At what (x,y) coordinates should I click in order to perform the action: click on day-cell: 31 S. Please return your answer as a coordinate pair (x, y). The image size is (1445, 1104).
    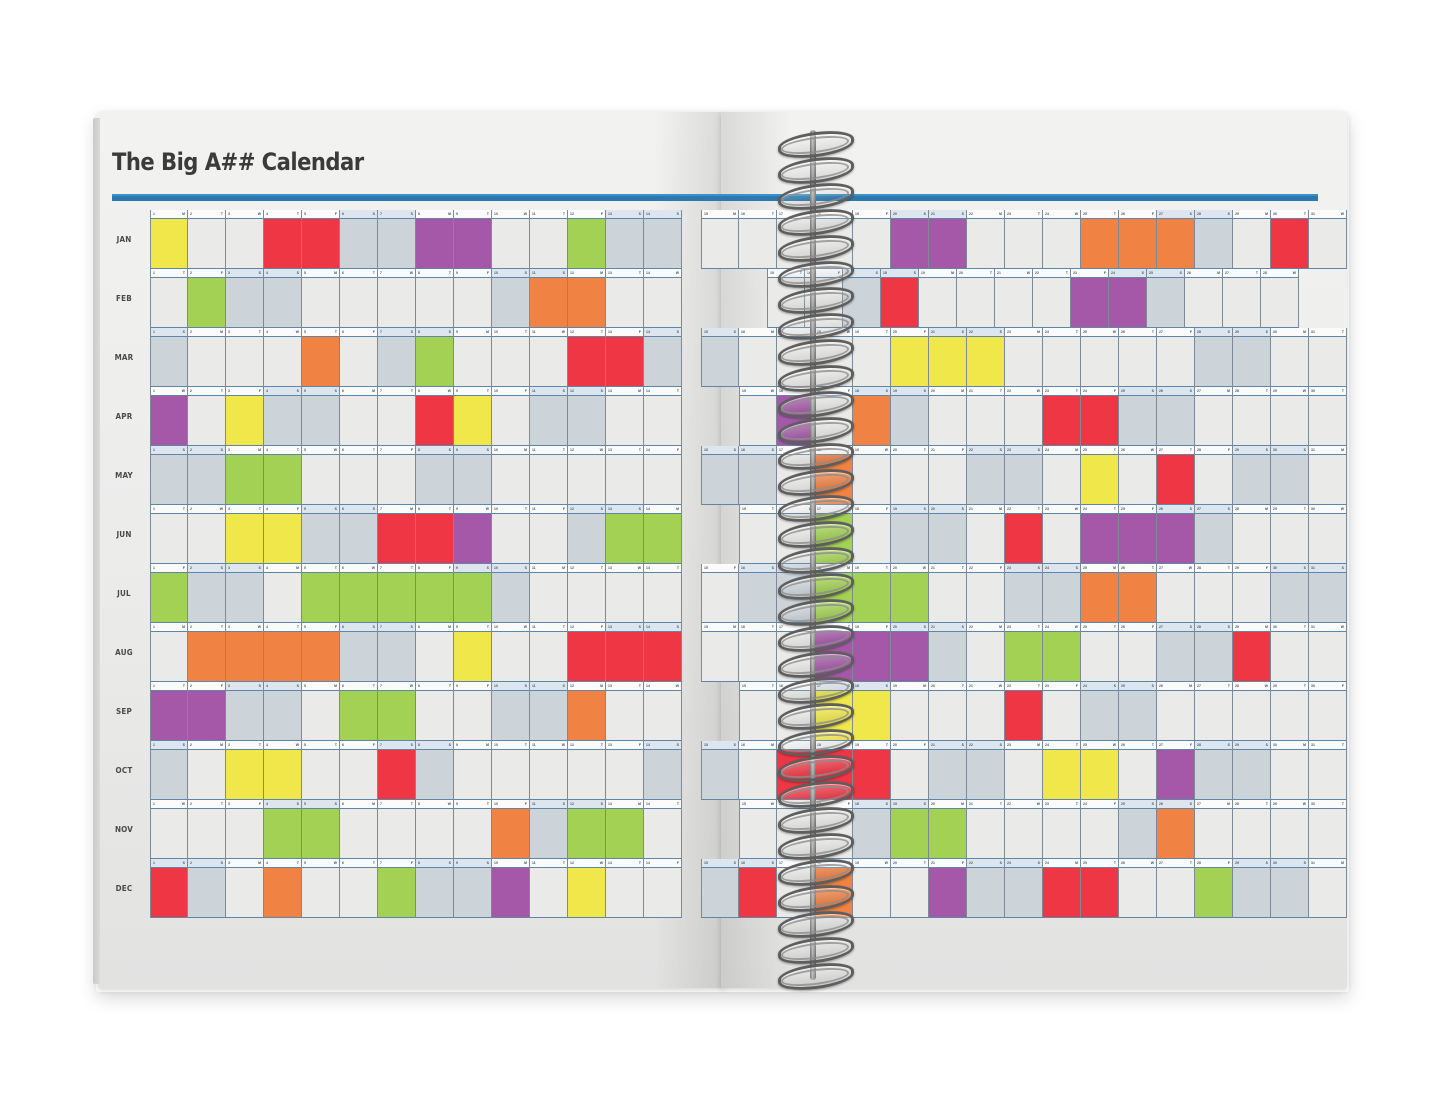
    Looking at the image, I should click on (1328, 593).